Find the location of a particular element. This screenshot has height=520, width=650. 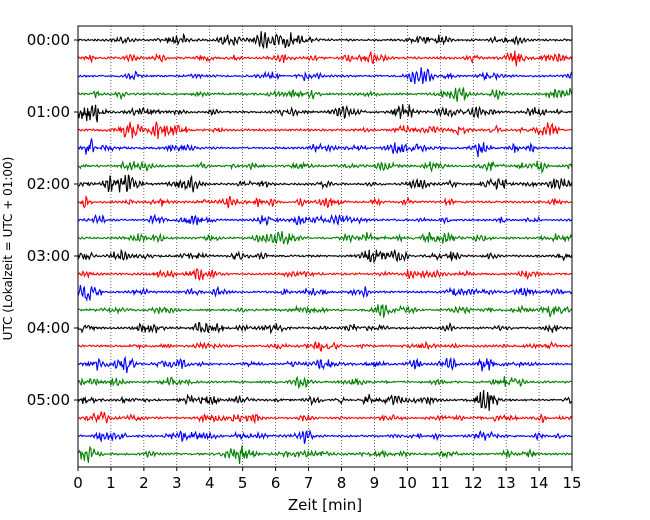

y-axis-ticks: 00:00 01:00 02:00 03:00 04:00 05:00 is located at coordinates (52, 220).